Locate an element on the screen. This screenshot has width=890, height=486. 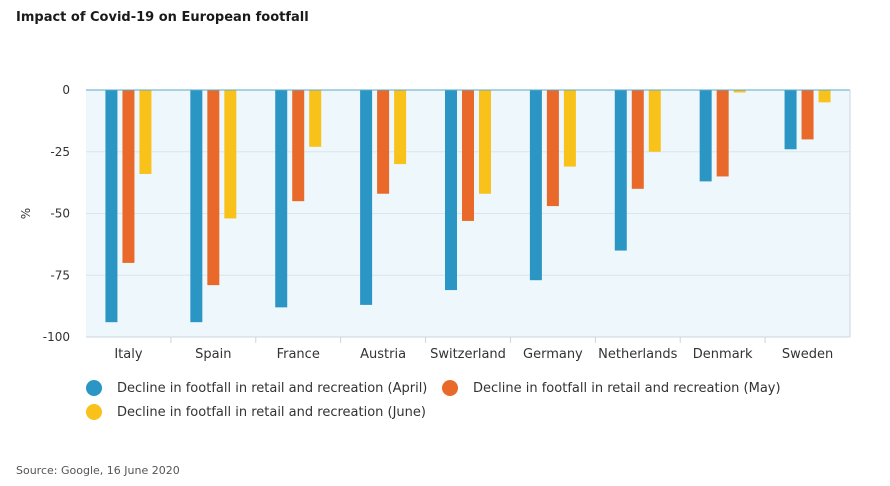
x-tick-label: Switzerland is located at coordinates (468, 354).